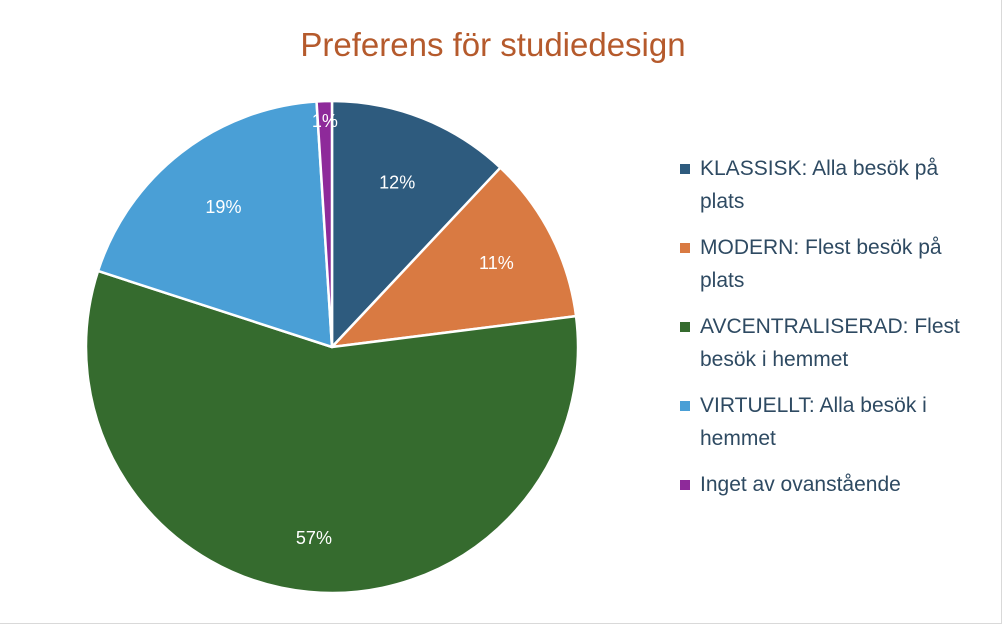  Describe the element at coordinates (397, 182) in the screenshot. I see `data-label: 12%` at that location.